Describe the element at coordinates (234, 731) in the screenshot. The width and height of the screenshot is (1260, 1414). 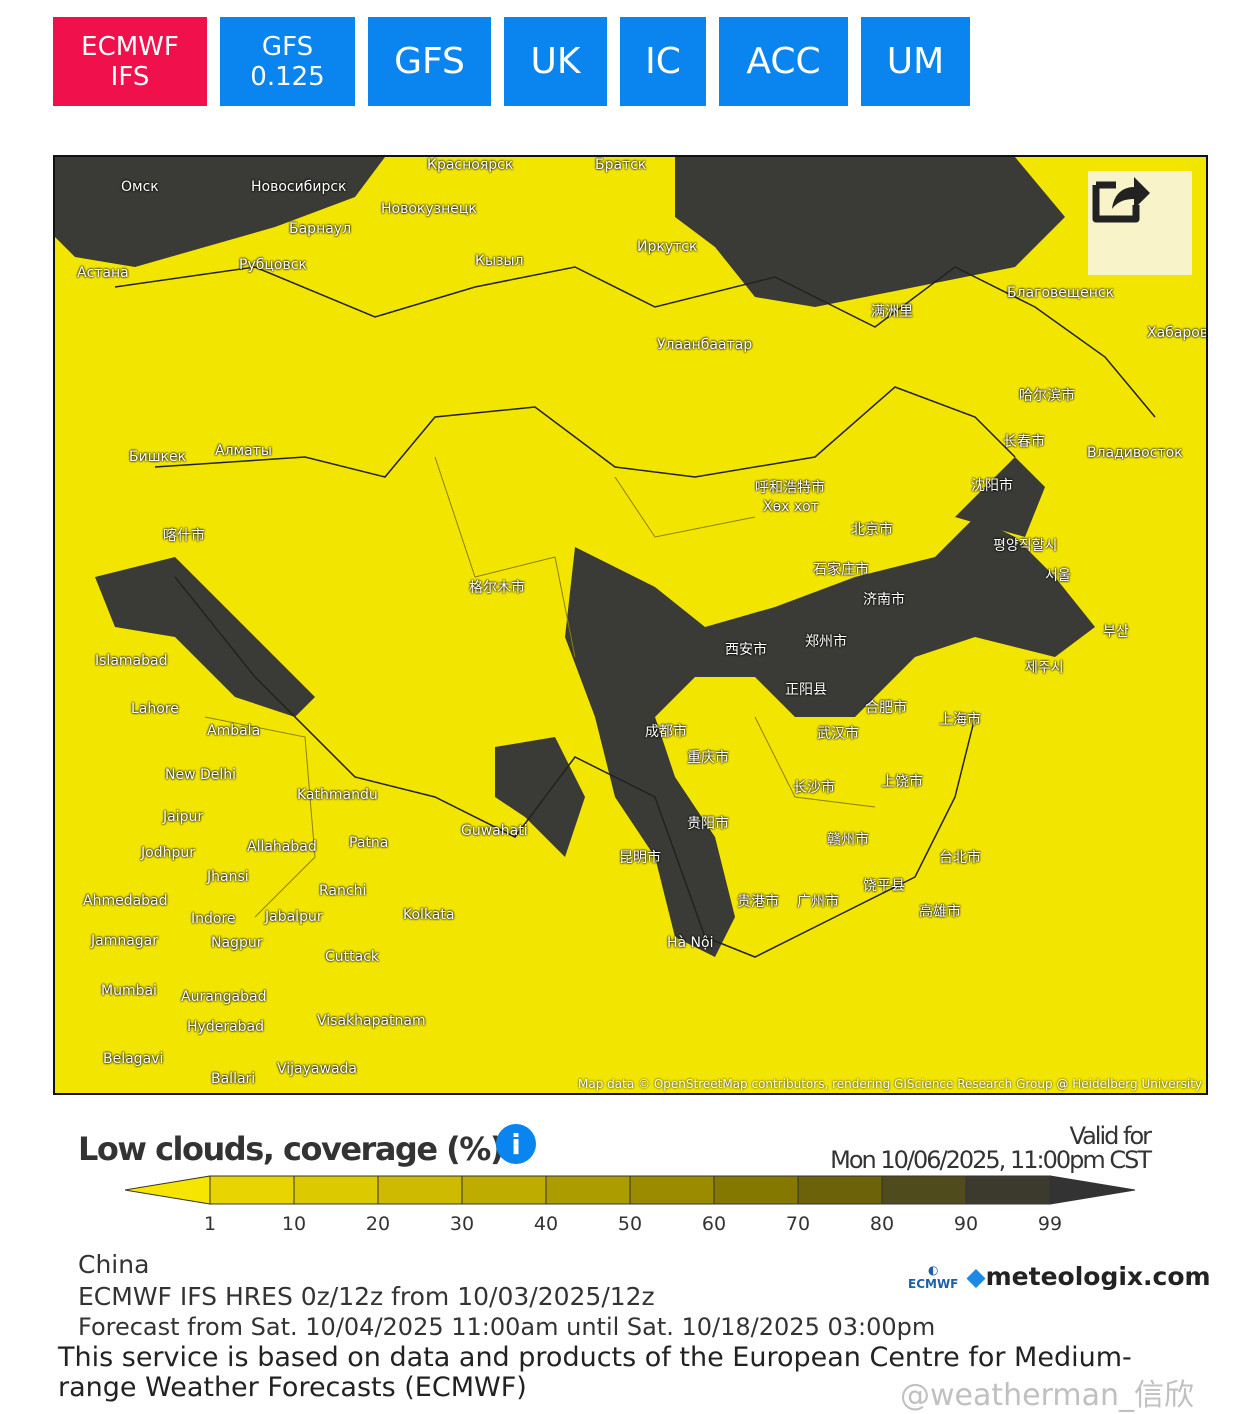
I see `city-label: Ambala` at that location.